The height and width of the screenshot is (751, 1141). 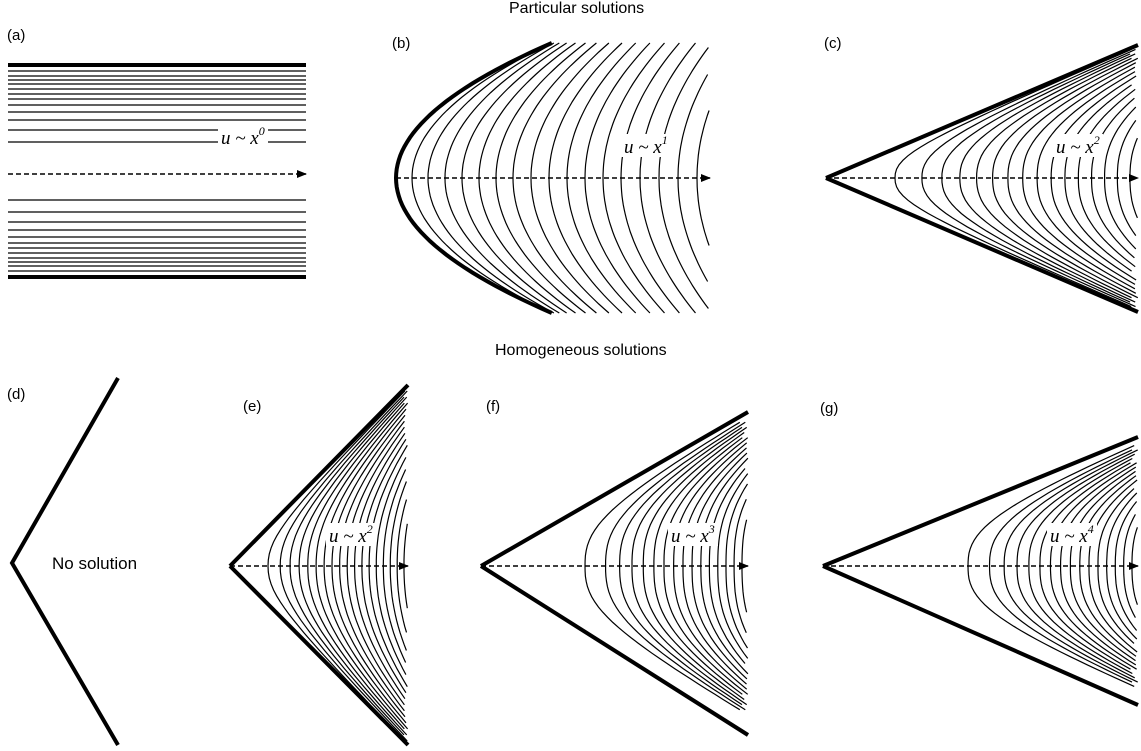 I want to click on panel-c-drawing, so click(x=982, y=178).